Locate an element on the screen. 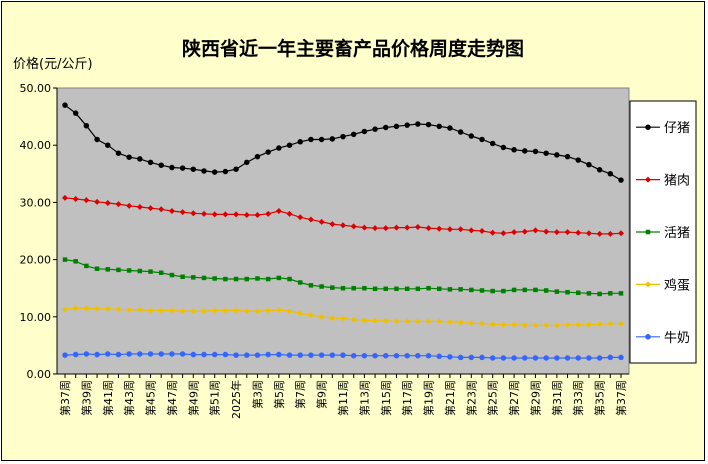  series-仔猪 is located at coordinates (343, 142).